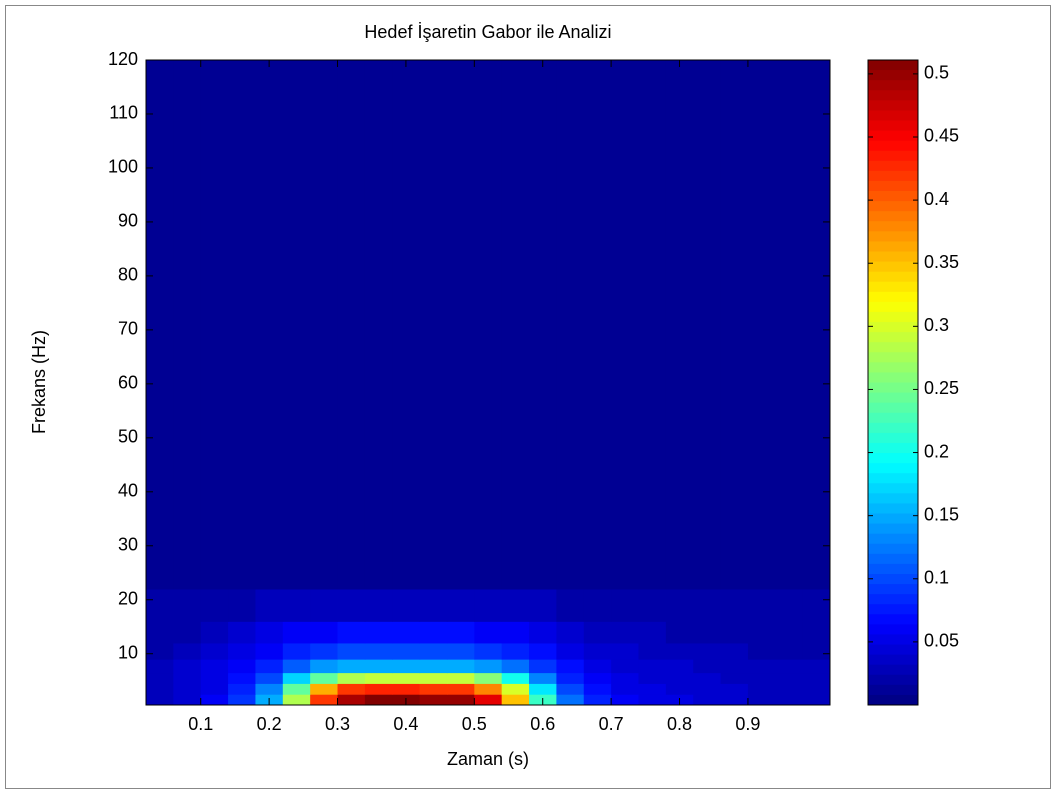  What do you see at coordinates (337, 724) in the screenshot?
I see `x-tick-label: 0.3` at bounding box center [337, 724].